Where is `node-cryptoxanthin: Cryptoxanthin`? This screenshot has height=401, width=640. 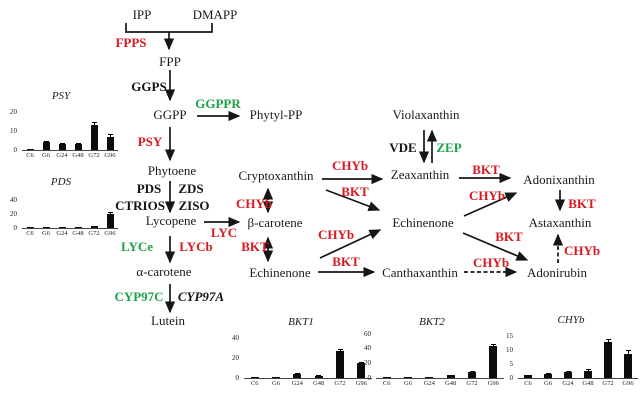 node-cryptoxanthin: Cryptoxanthin is located at coordinates (276, 175).